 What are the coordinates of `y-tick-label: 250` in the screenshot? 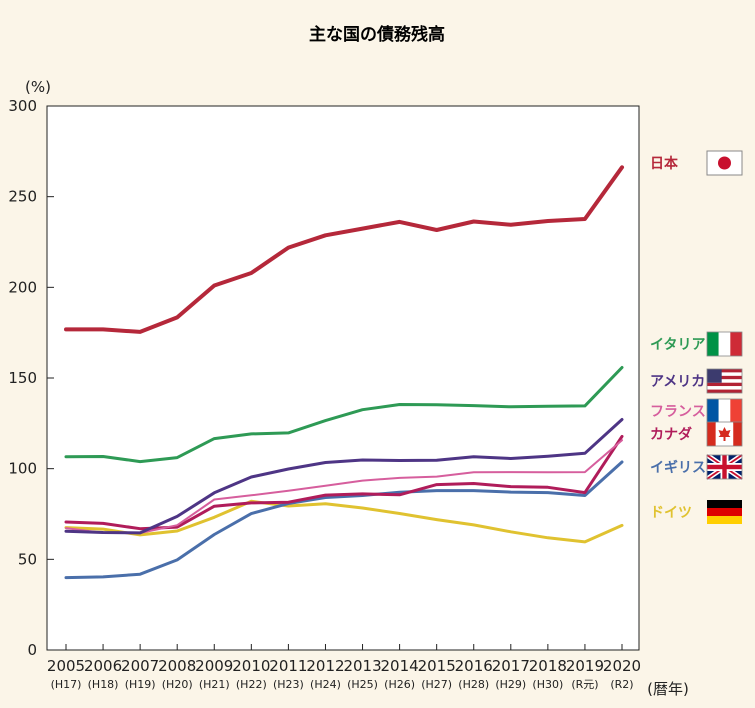 It's located at (22, 197).